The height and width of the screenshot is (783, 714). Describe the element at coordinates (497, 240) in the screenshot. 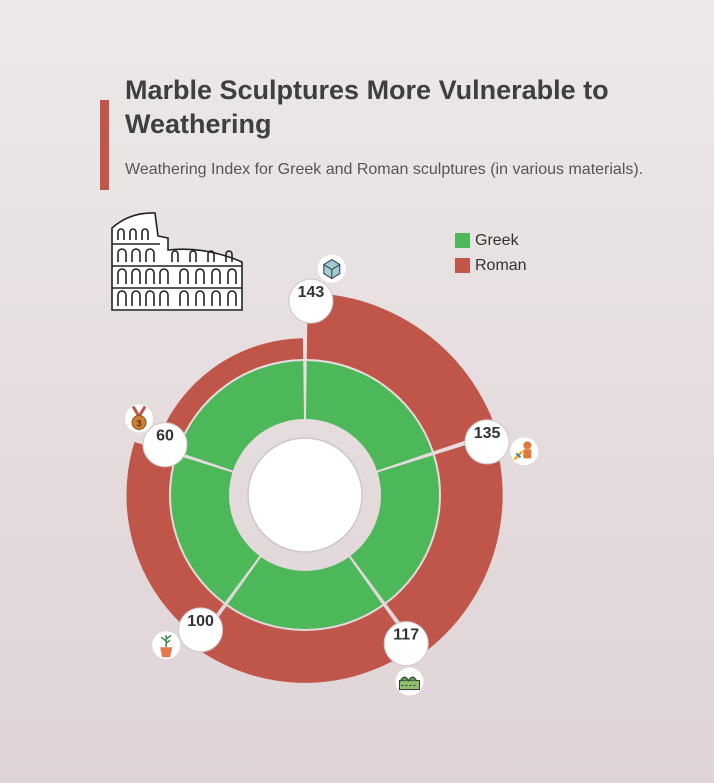

I see `legend-label-greek: Greek` at that location.